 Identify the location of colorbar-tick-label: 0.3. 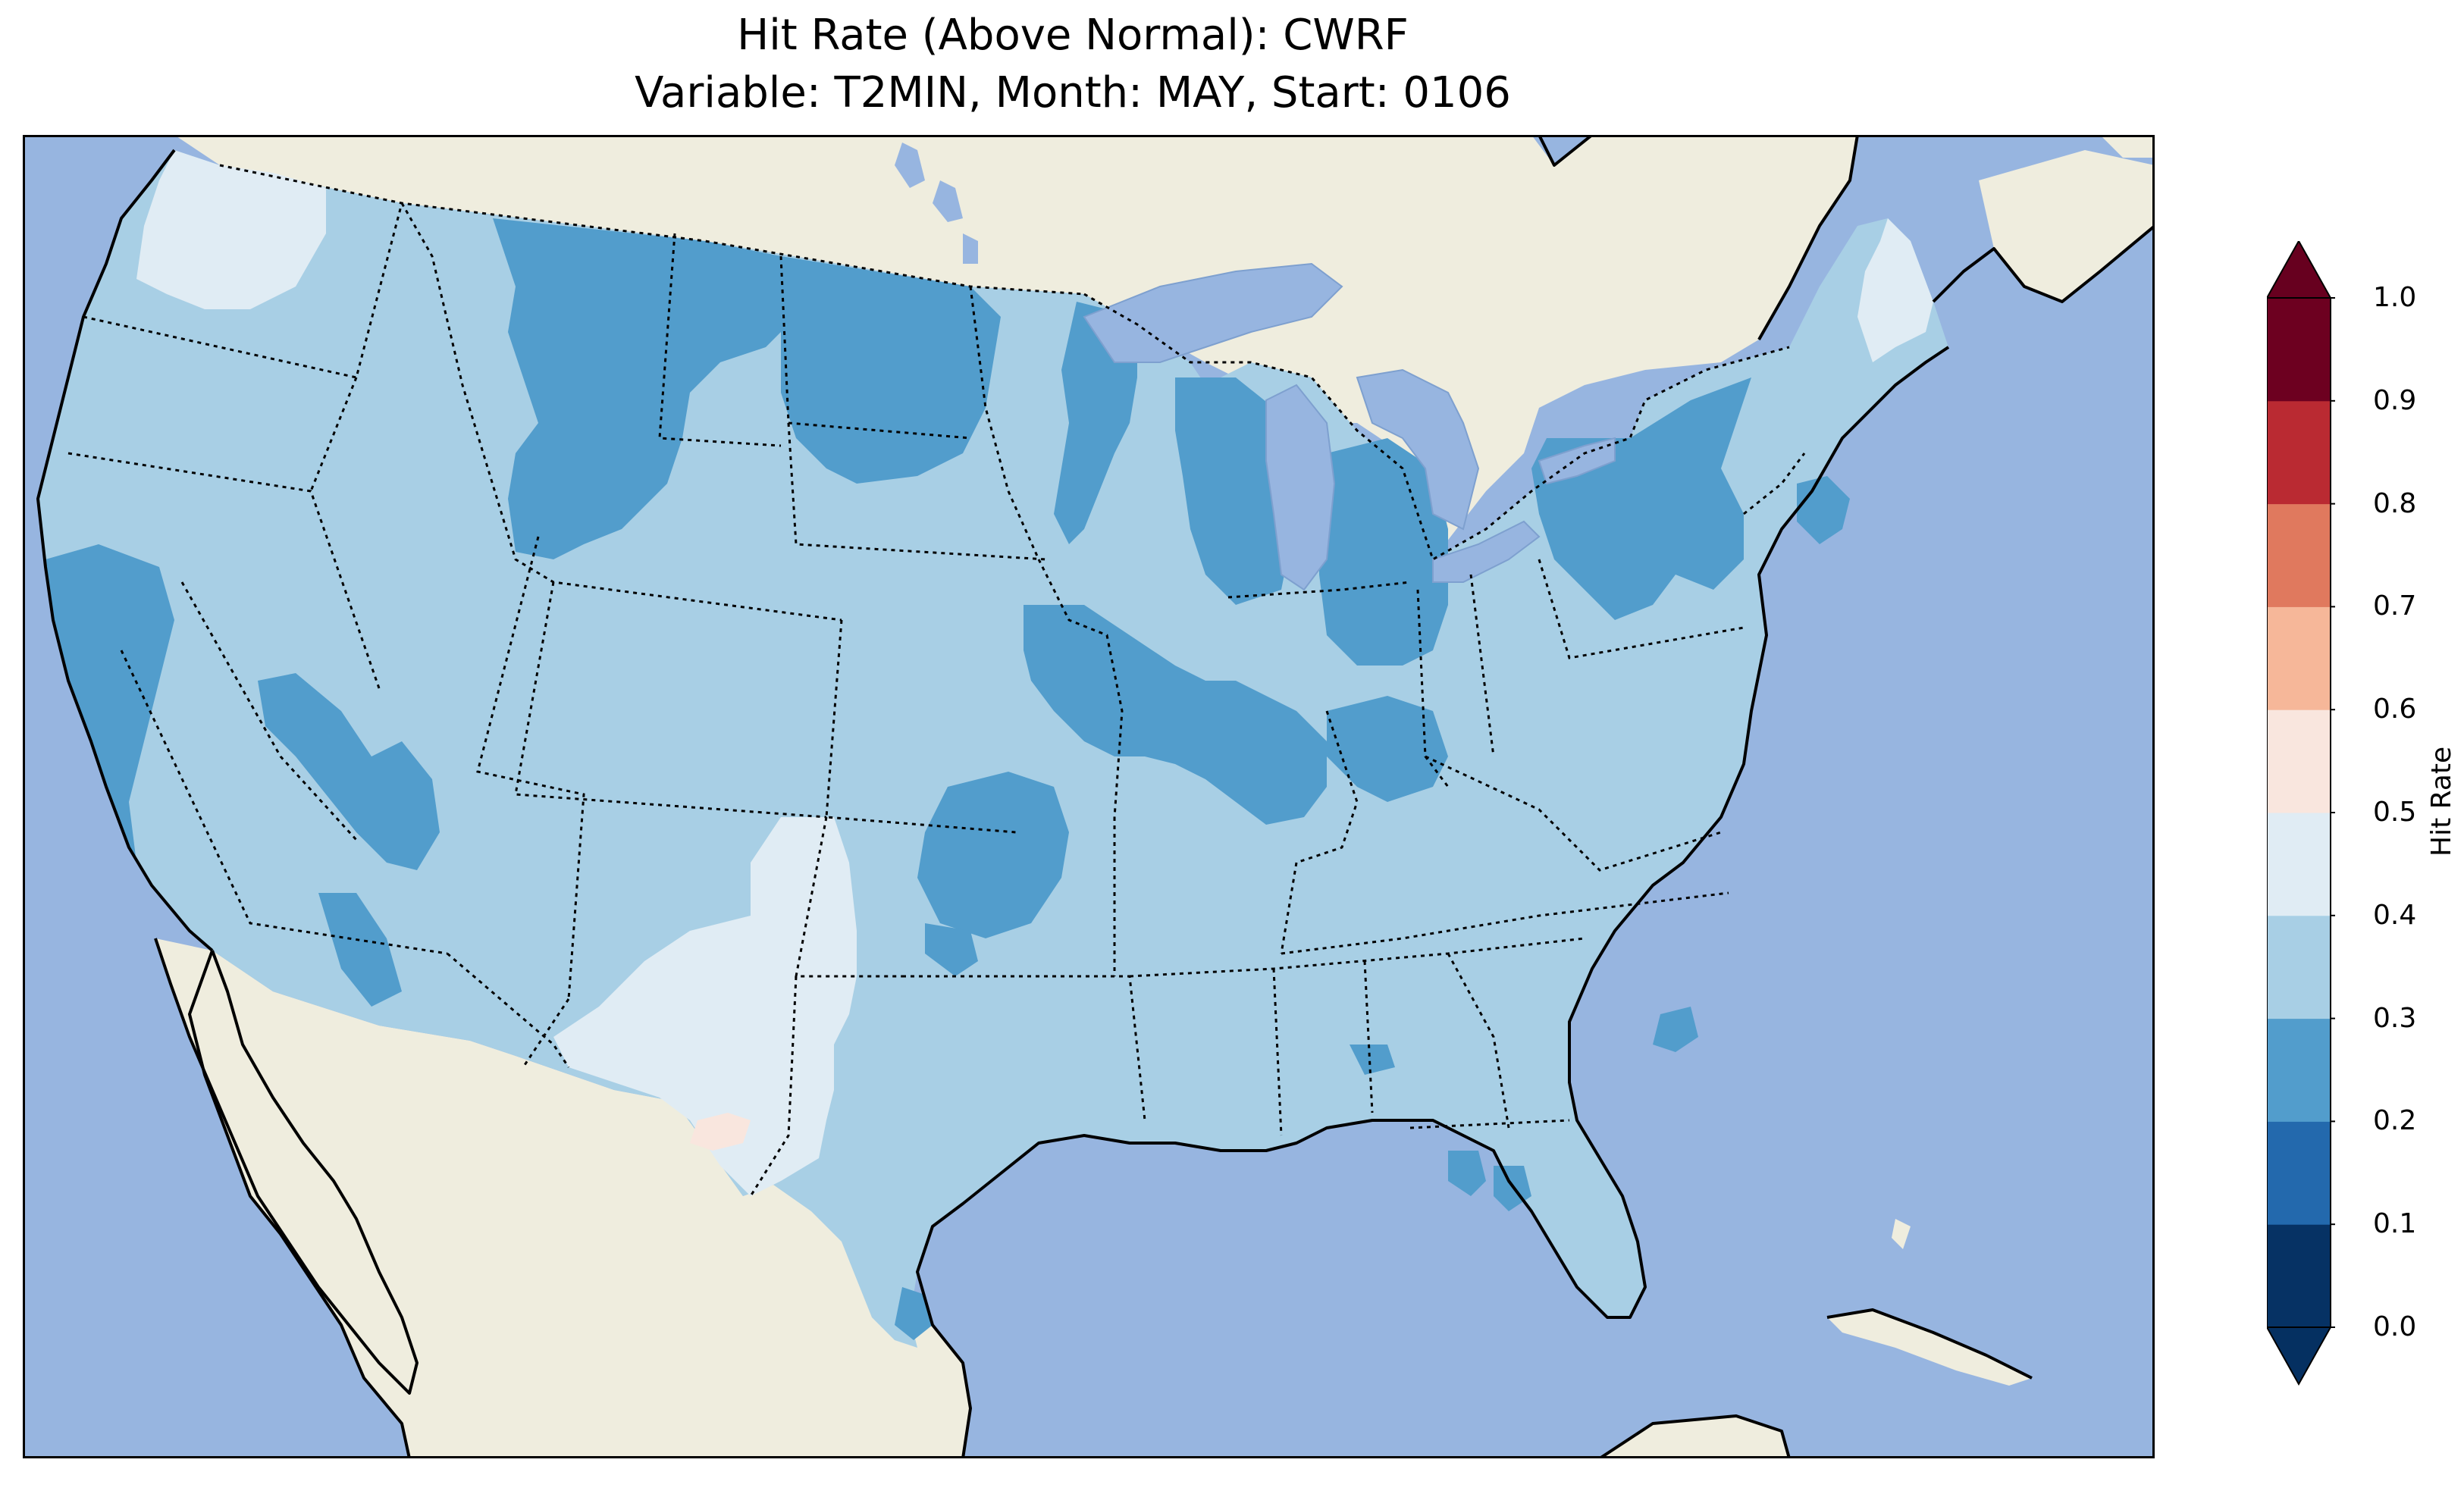
(2395, 1018).